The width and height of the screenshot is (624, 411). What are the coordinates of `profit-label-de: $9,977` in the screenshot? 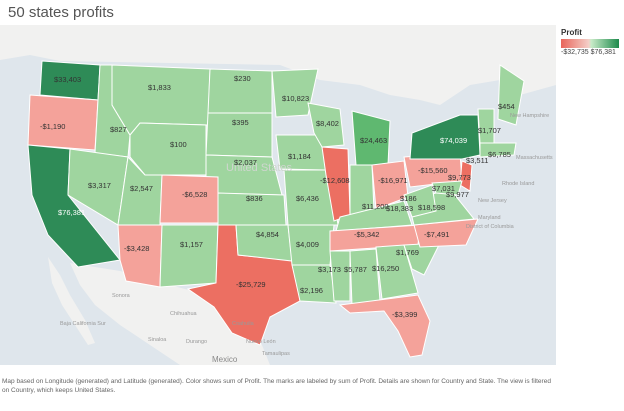 It's located at (457, 194).